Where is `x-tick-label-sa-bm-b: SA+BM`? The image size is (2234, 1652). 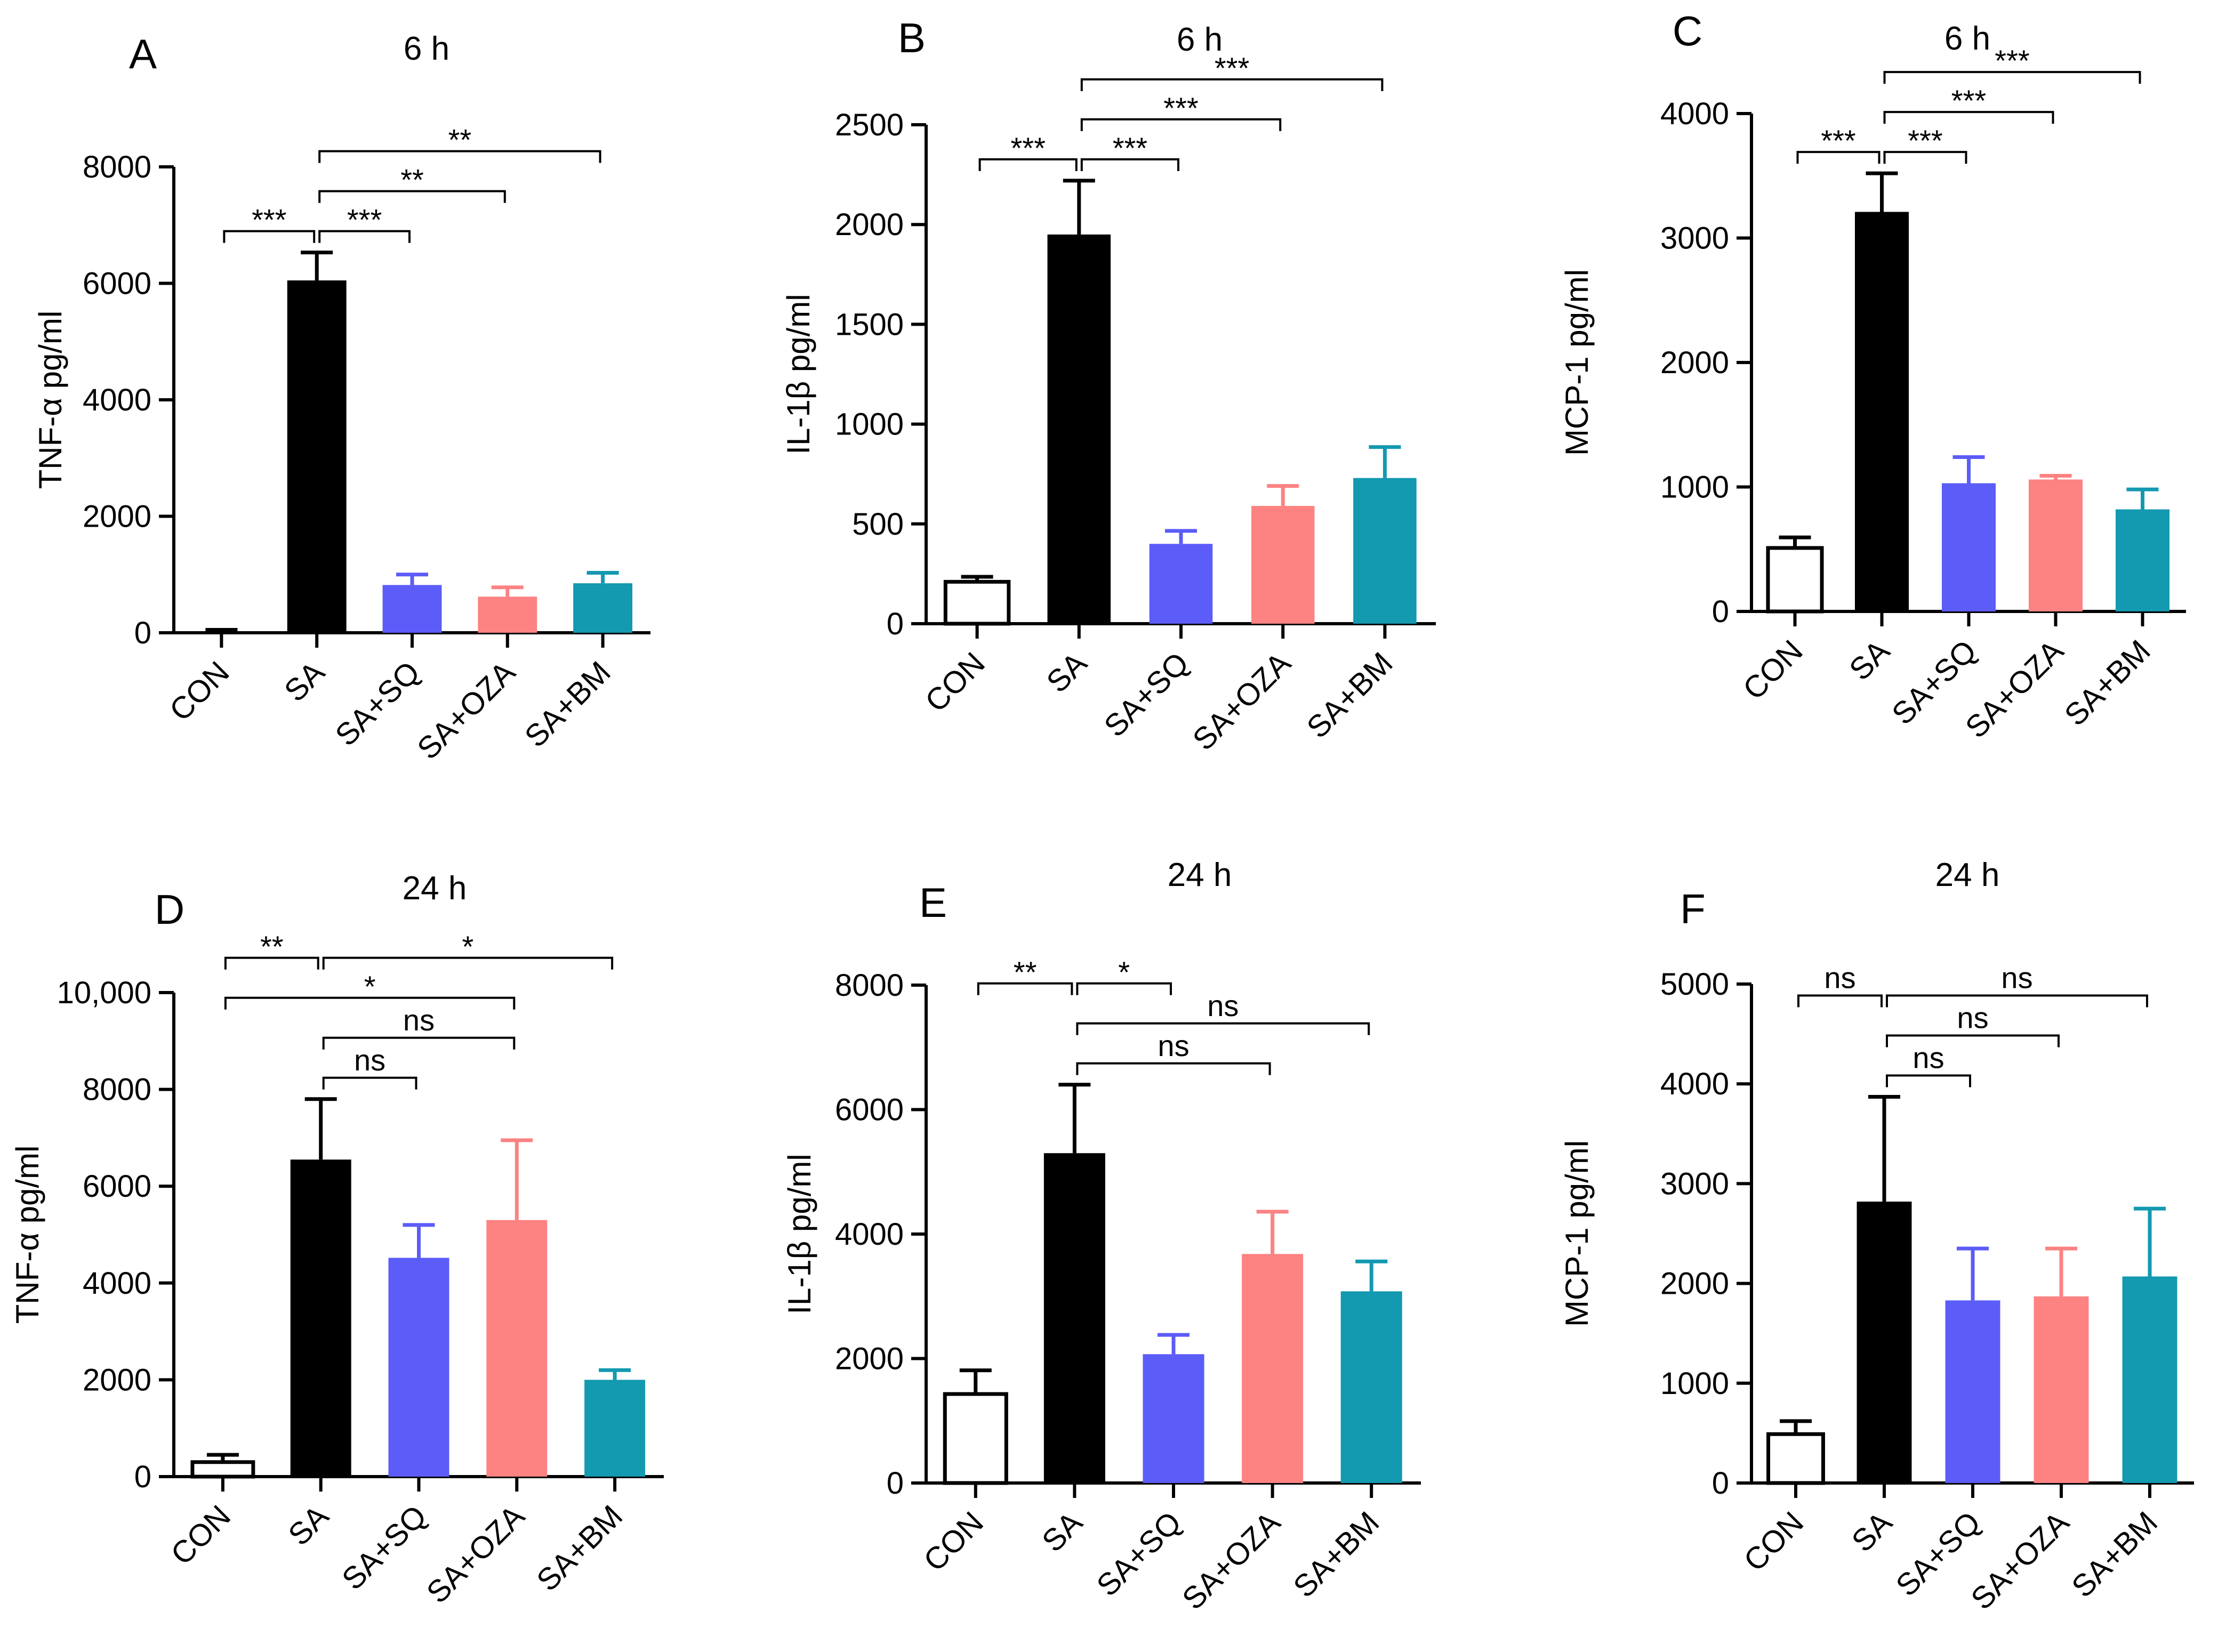 x-tick-label-sa-bm-b: SA+BM is located at coordinates (1349, 695).